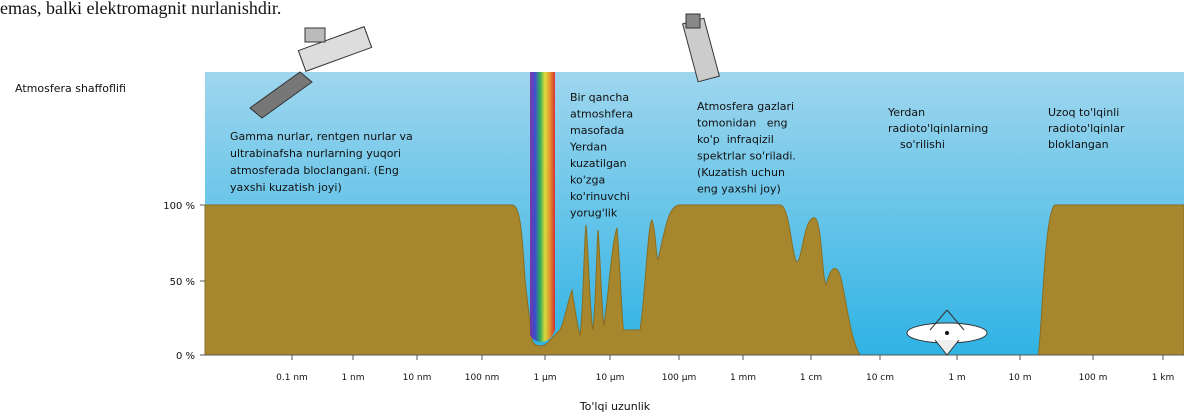  What do you see at coordinates (741, 172) in the screenshot?
I see `annotation-line: (Kuzatish uchun` at bounding box center [741, 172].